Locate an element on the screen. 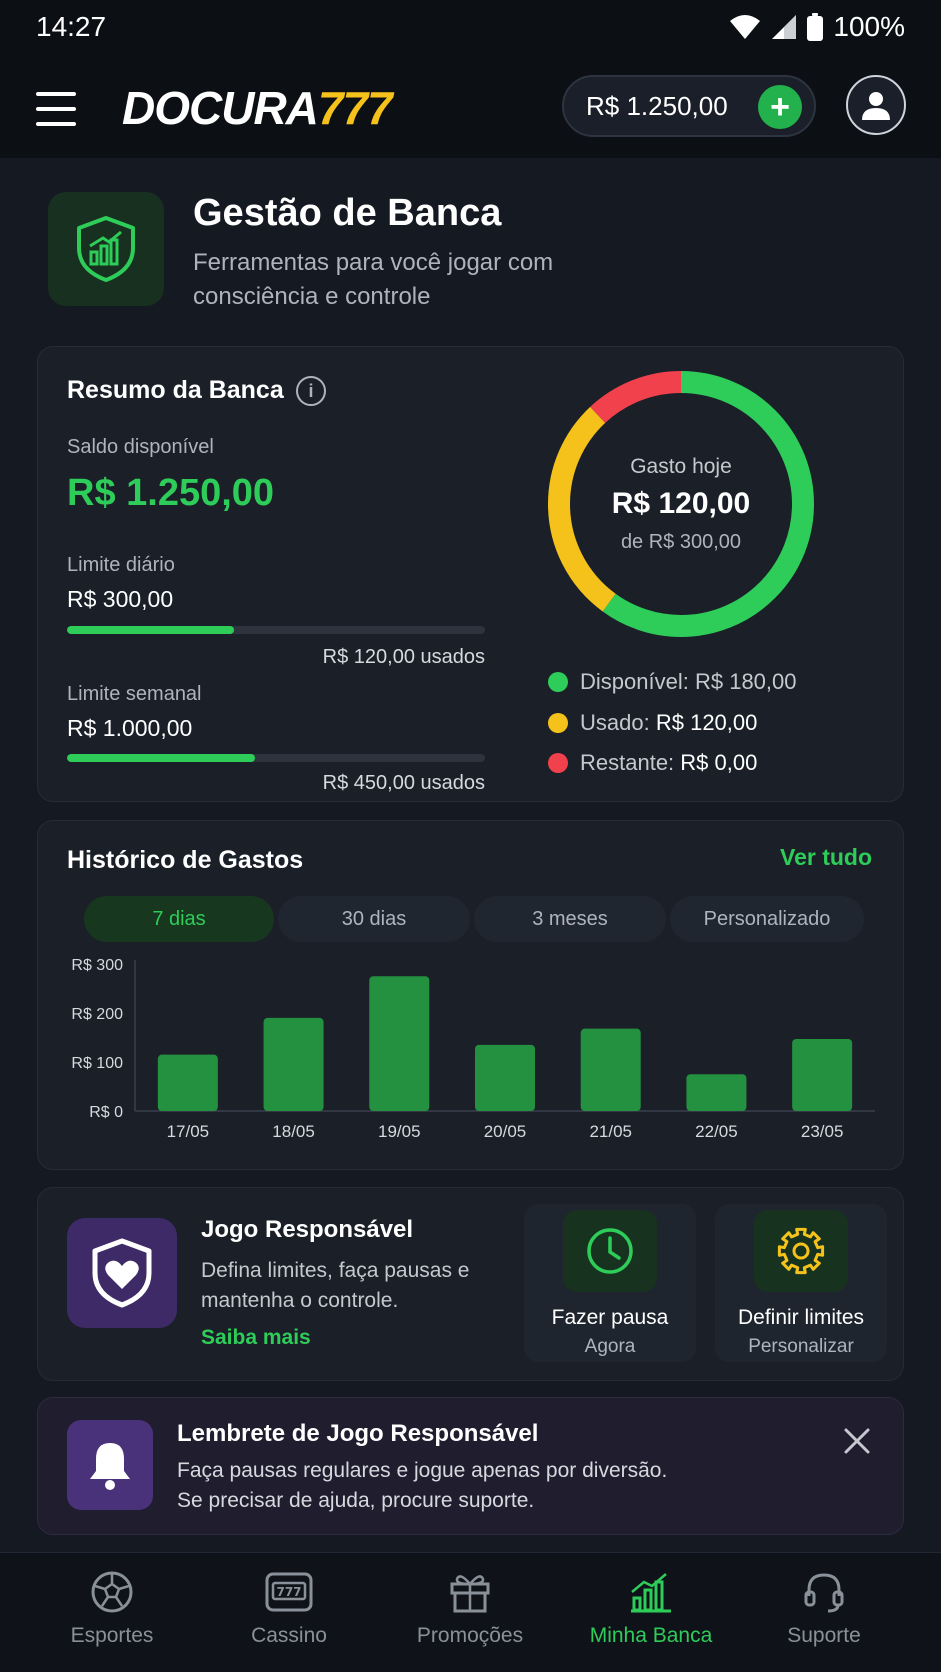 This screenshot has width=941, height=1672. nav-label: Promoções is located at coordinates (470, 1635).